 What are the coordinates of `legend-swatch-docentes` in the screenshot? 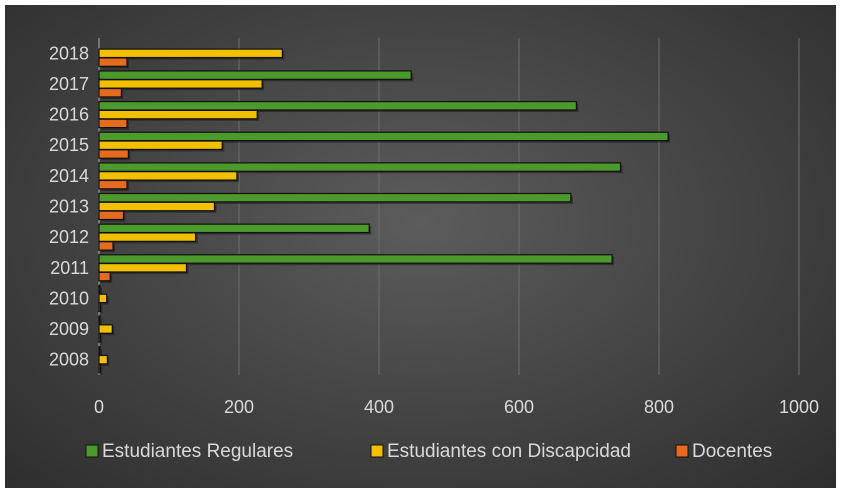 It's located at (682, 451).